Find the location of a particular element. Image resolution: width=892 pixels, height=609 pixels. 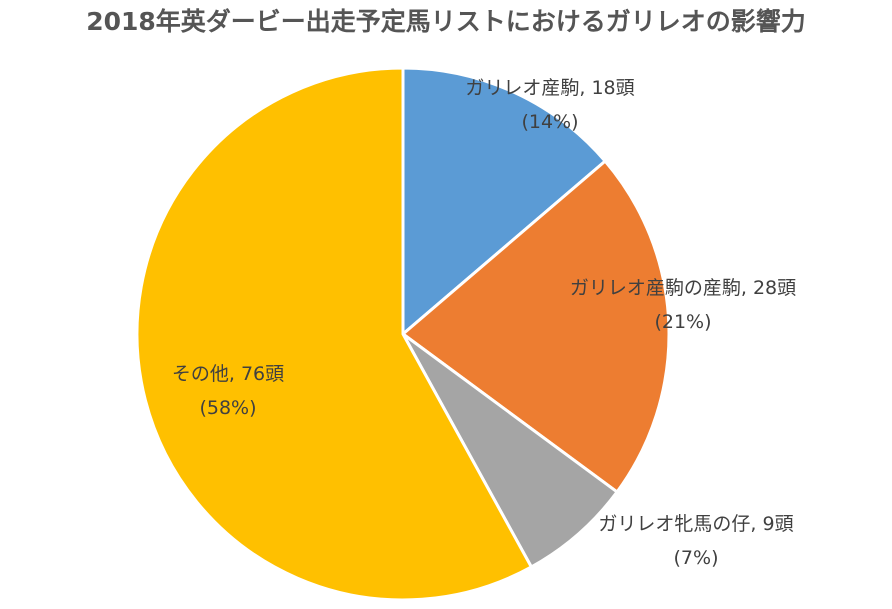

slice-label-4: その他, 76頭 is located at coordinates (228, 374).